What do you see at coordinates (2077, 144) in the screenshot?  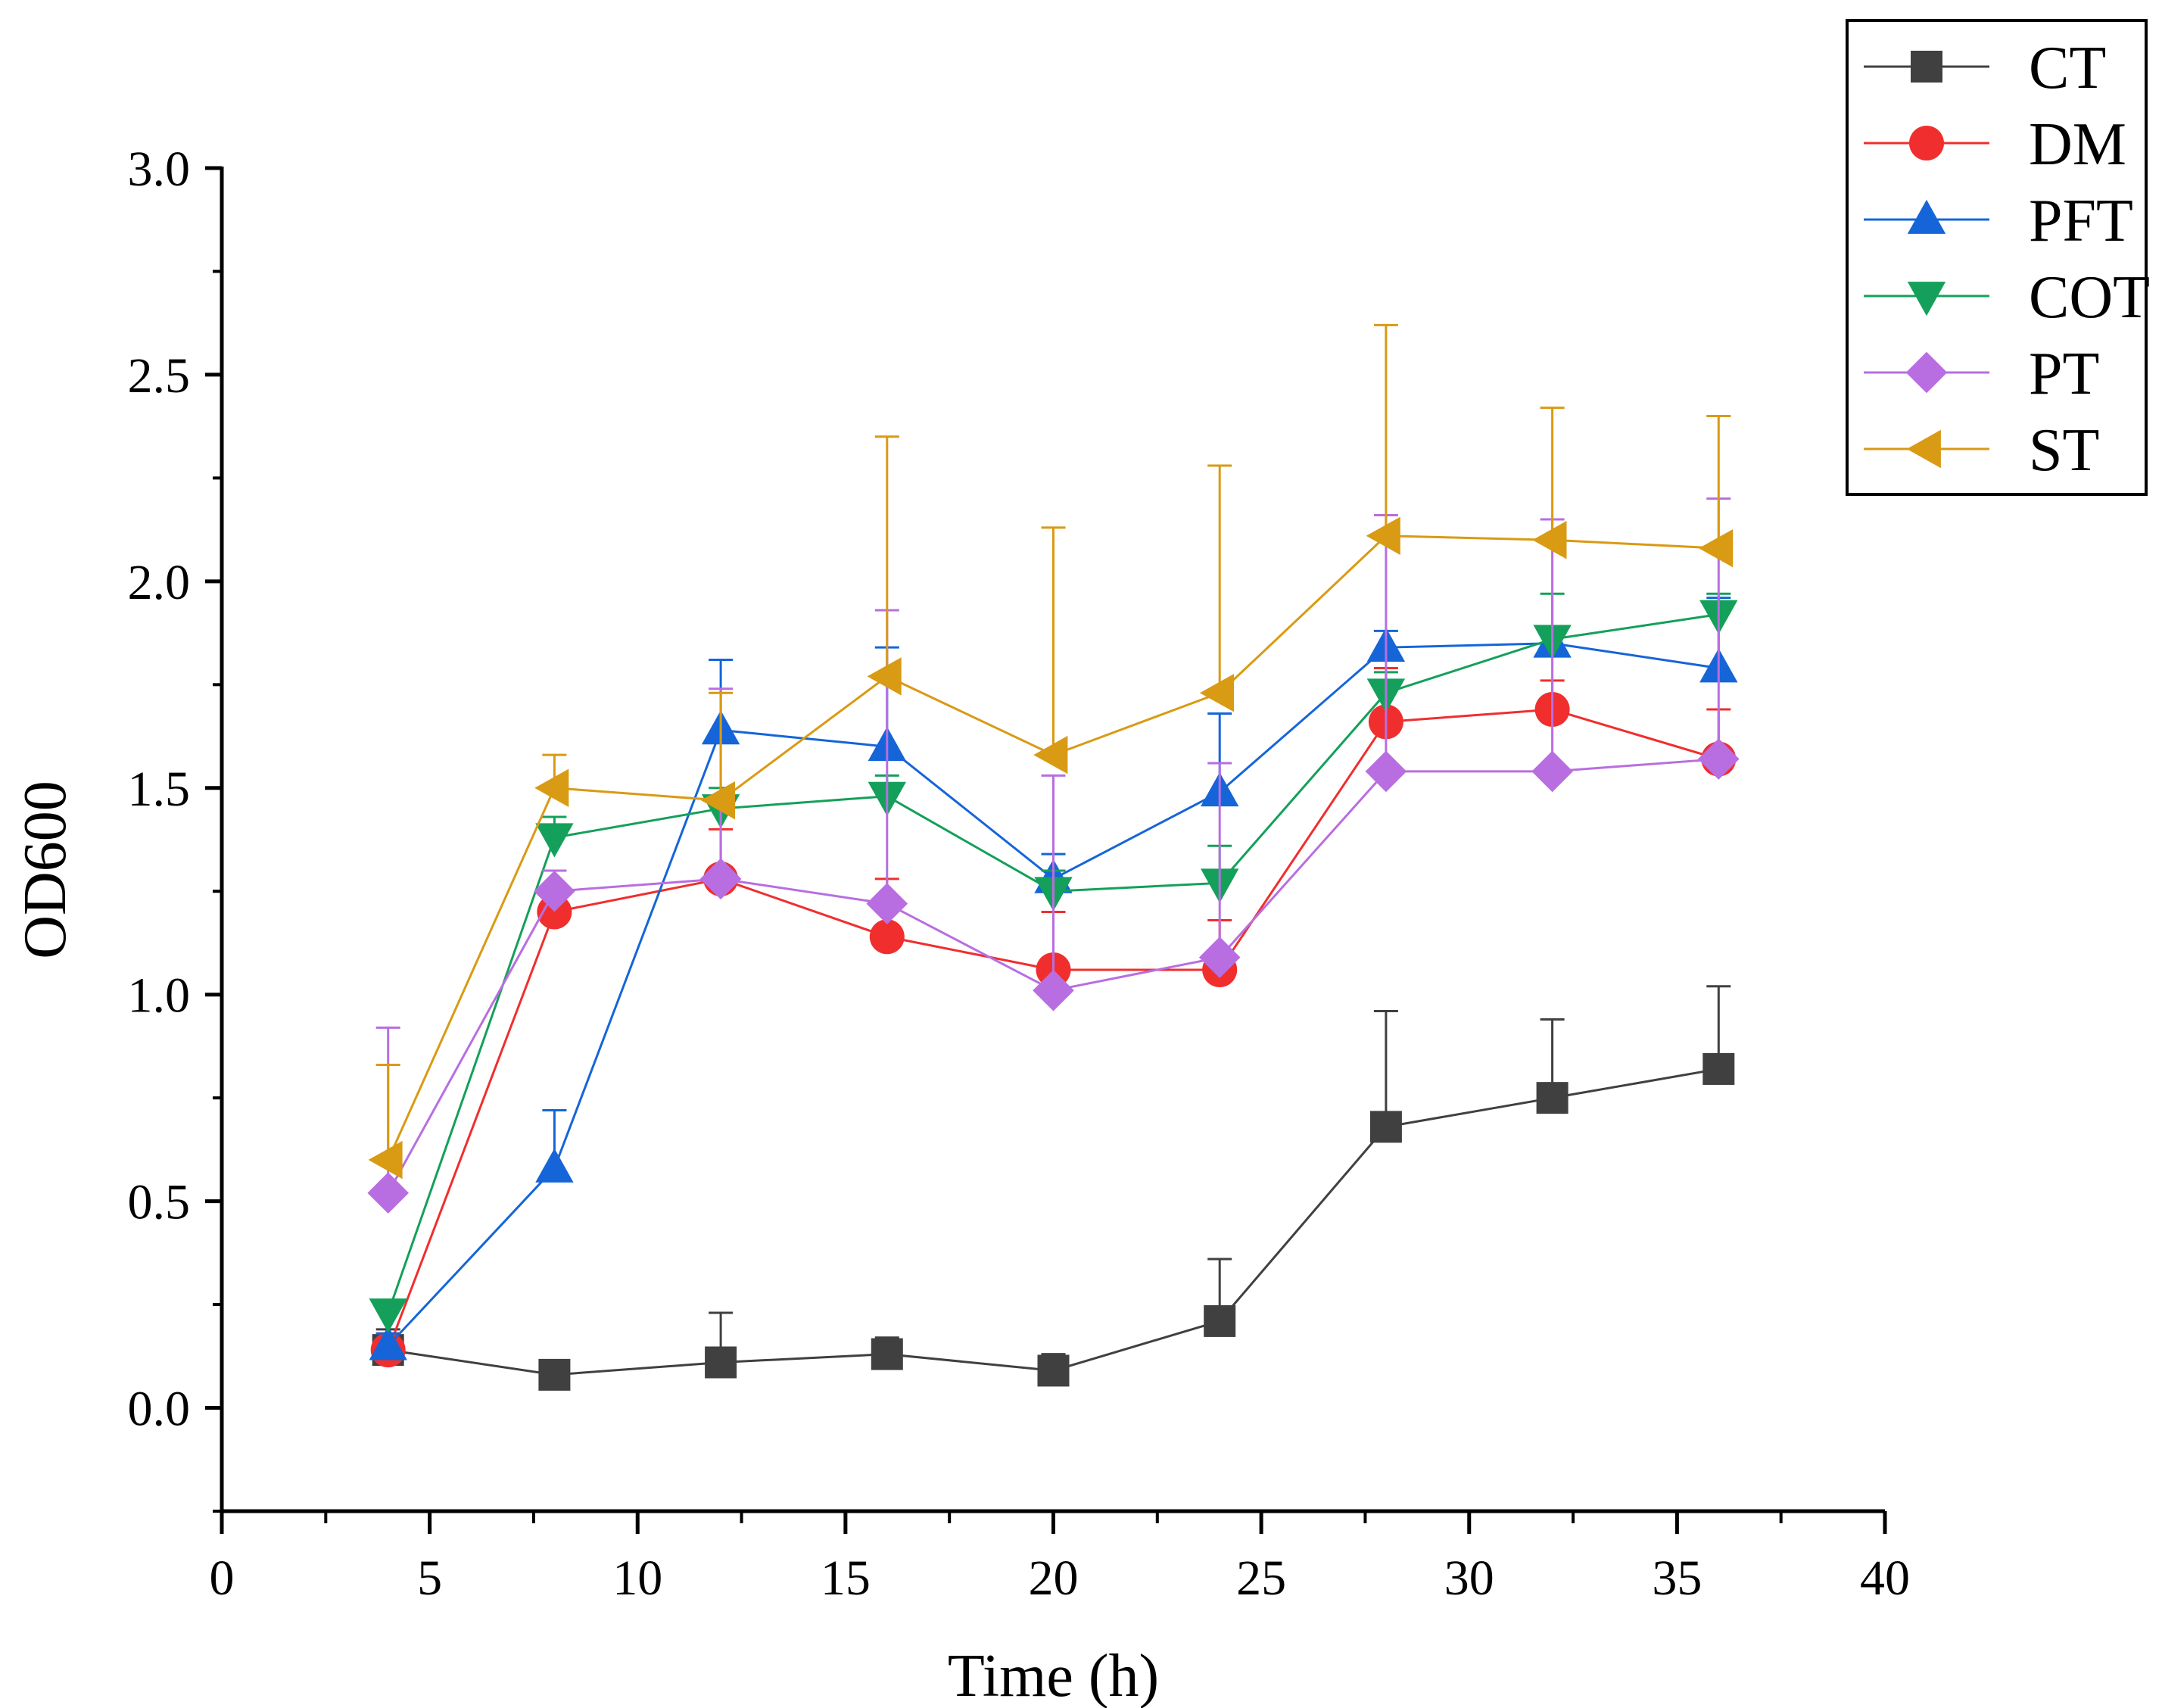 I see `legend-label-dm: DM` at bounding box center [2077, 144].